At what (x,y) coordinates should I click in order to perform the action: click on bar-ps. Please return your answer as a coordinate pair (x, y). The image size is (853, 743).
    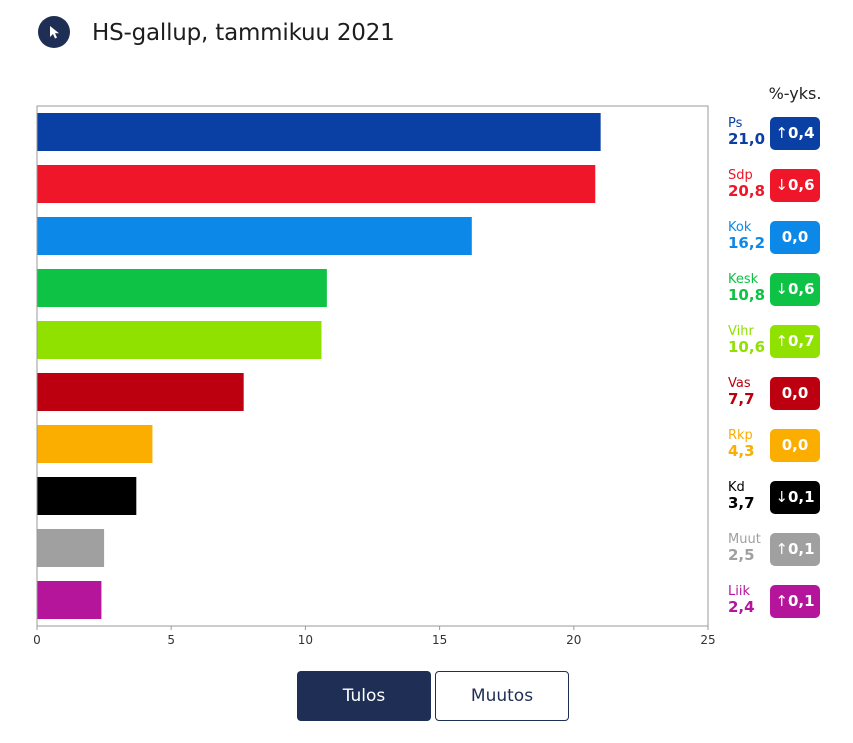
    Looking at the image, I should click on (319, 132).